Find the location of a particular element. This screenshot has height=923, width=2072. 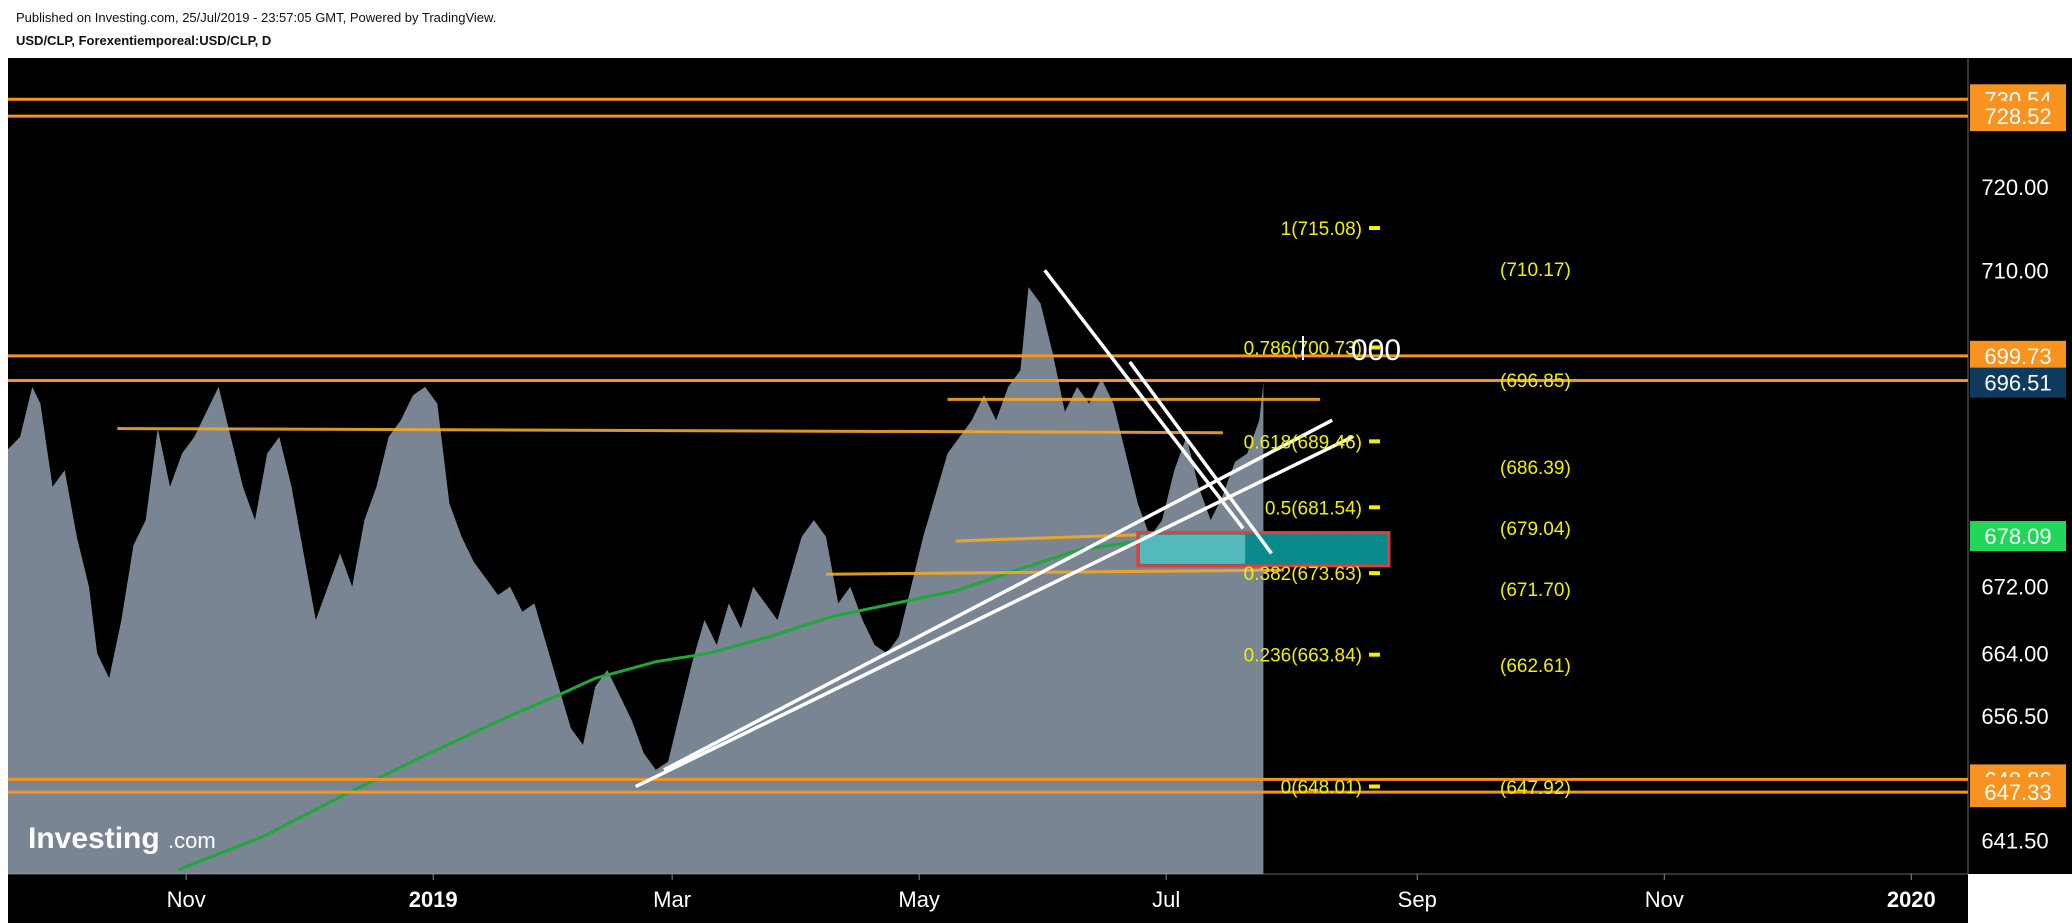

y-tick-label: 641.50 is located at coordinates (2014, 841).